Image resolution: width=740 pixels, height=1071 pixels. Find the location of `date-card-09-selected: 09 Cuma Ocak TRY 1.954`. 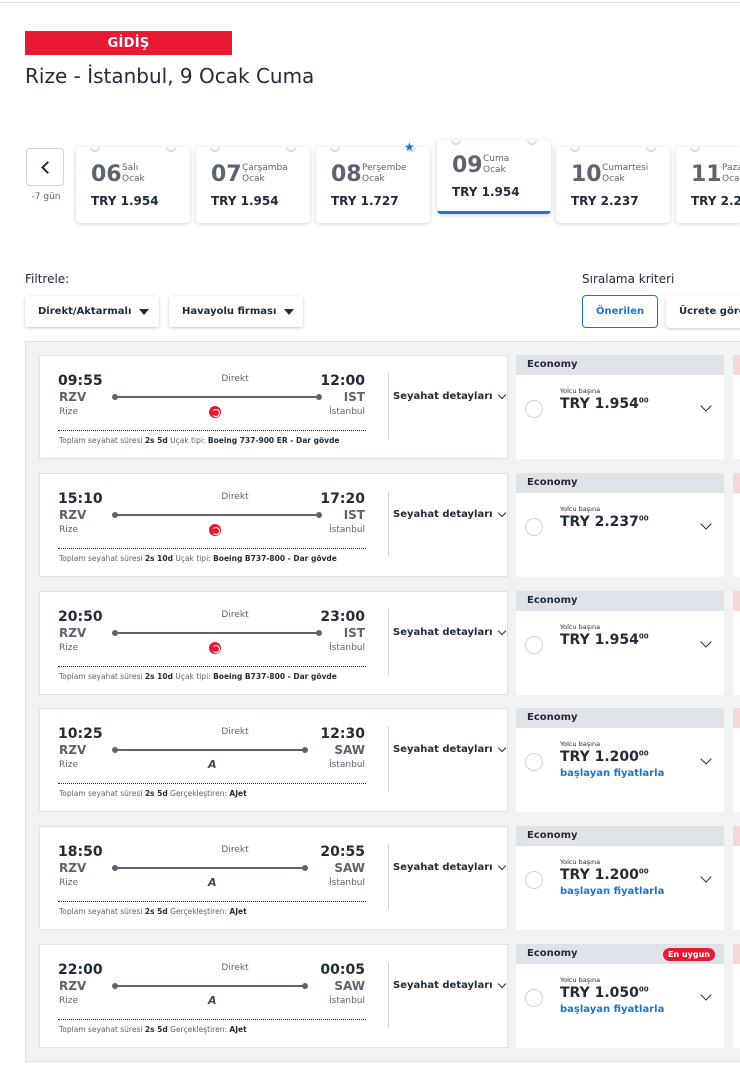

date-card-09-selected: 09 Cuma Ocak TRY 1.954 is located at coordinates (494, 177).